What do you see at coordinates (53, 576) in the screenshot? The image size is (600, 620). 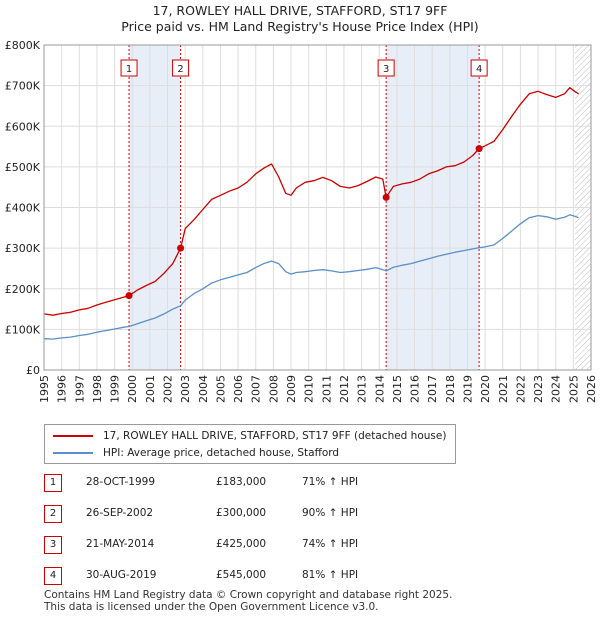 I see `sale-number: 4` at bounding box center [53, 576].